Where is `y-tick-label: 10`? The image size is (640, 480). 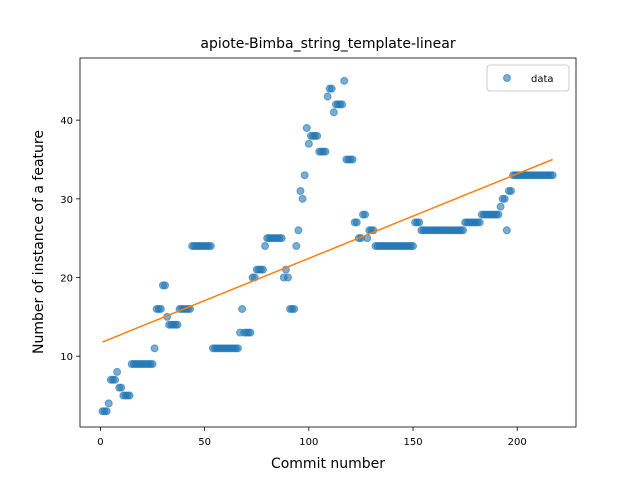 y-tick-label: 10 is located at coordinates (66, 357).